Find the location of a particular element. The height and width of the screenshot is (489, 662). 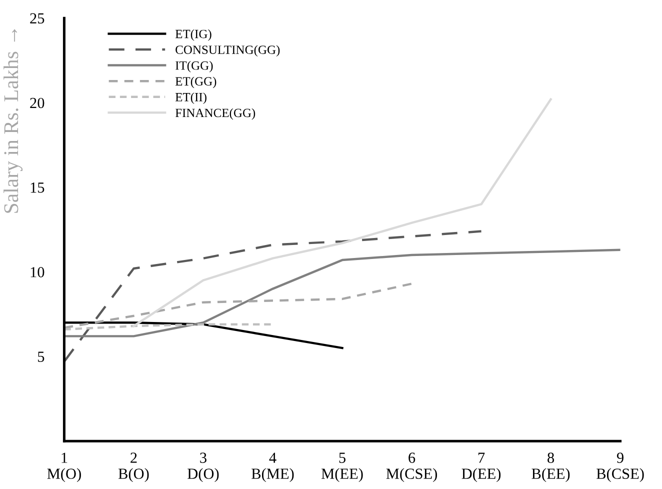

legend-label: ET(II) is located at coordinates (190, 98).